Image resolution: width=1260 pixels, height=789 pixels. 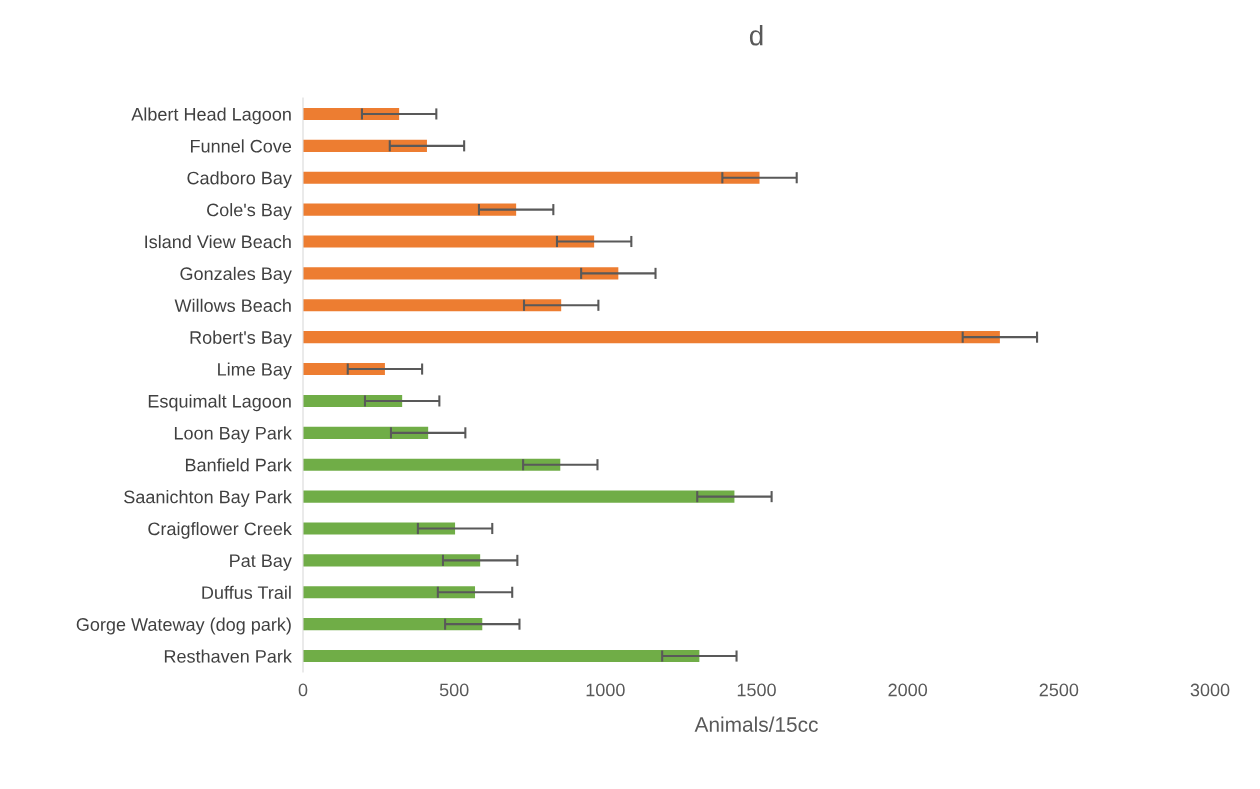 I want to click on y-tick-label: Willows Beach, so click(x=232, y=305).